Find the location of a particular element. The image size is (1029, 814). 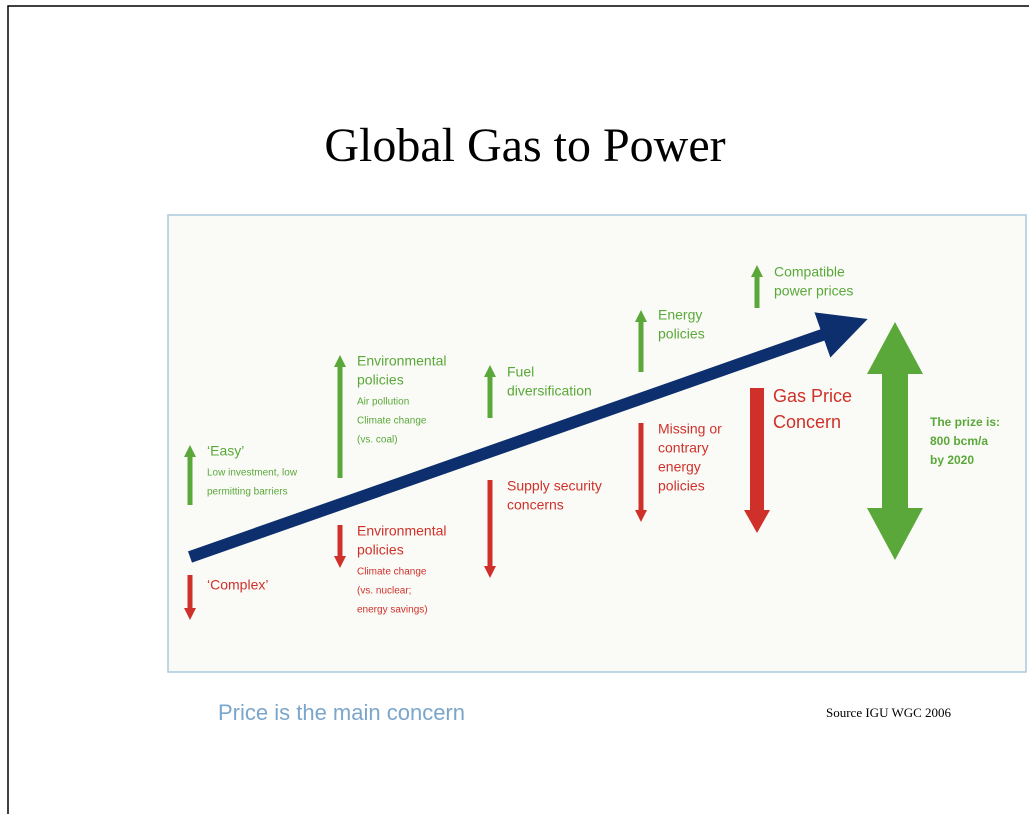

item-heading: power prices is located at coordinates (813, 291).